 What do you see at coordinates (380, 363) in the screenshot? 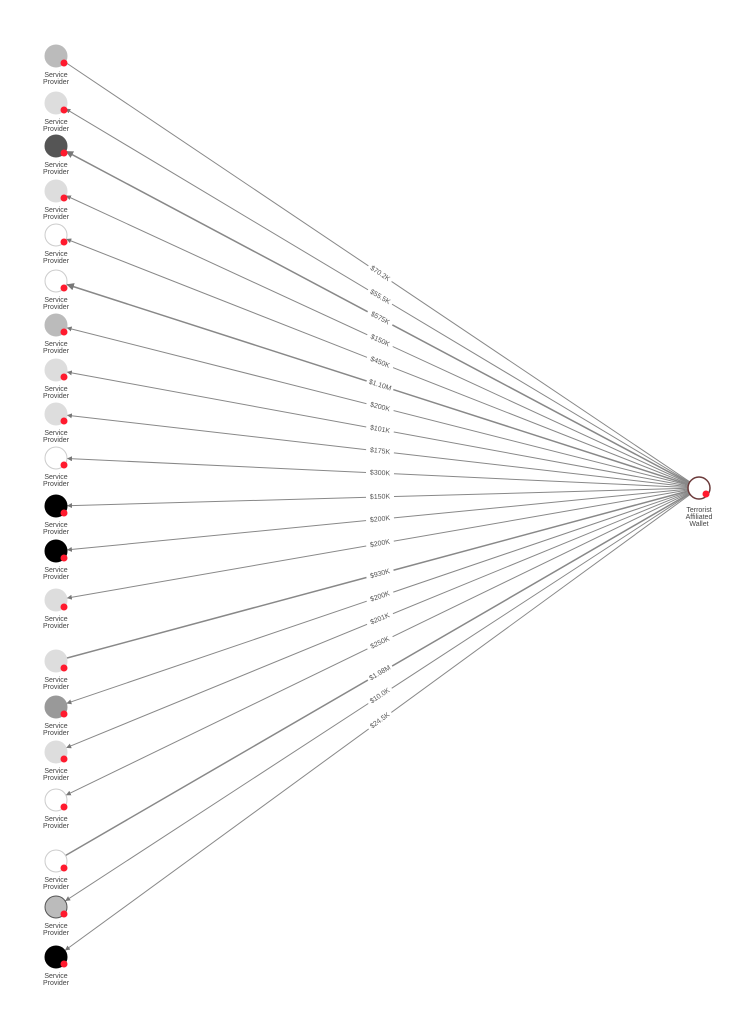
I see `edge-amount-label: $450K` at bounding box center [380, 363].